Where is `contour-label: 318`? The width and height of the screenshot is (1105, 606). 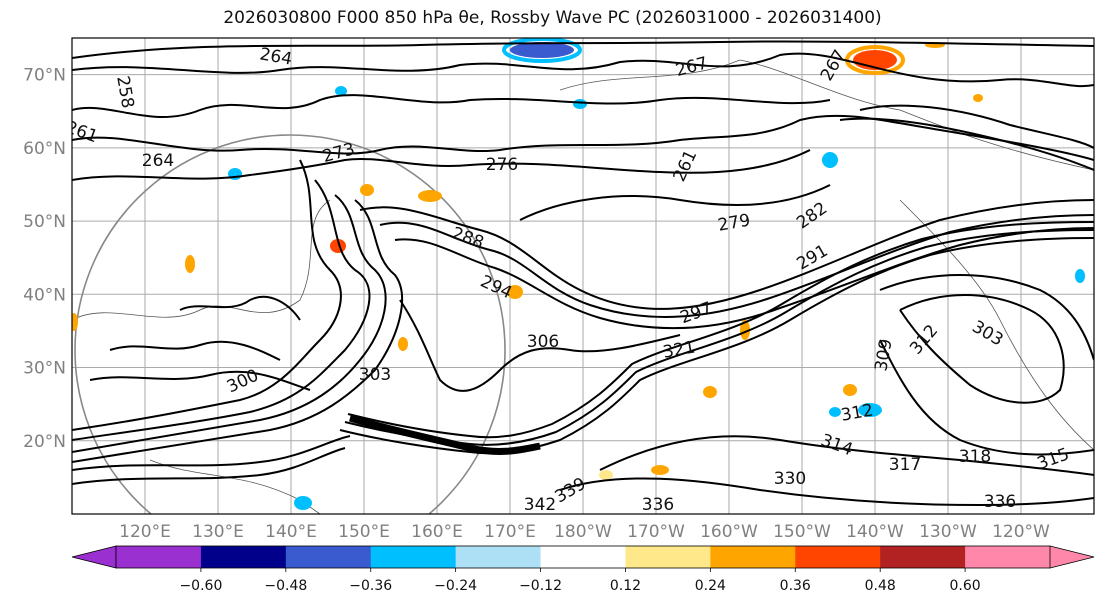
contour-label: 318 is located at coordinates (975, 457).